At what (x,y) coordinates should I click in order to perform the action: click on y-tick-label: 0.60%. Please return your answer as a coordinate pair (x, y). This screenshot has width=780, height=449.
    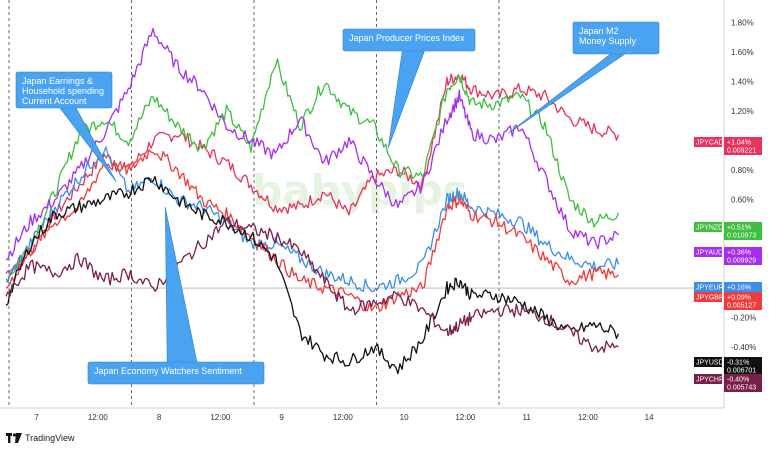
    Looking at the image, I should click on (742, 200).